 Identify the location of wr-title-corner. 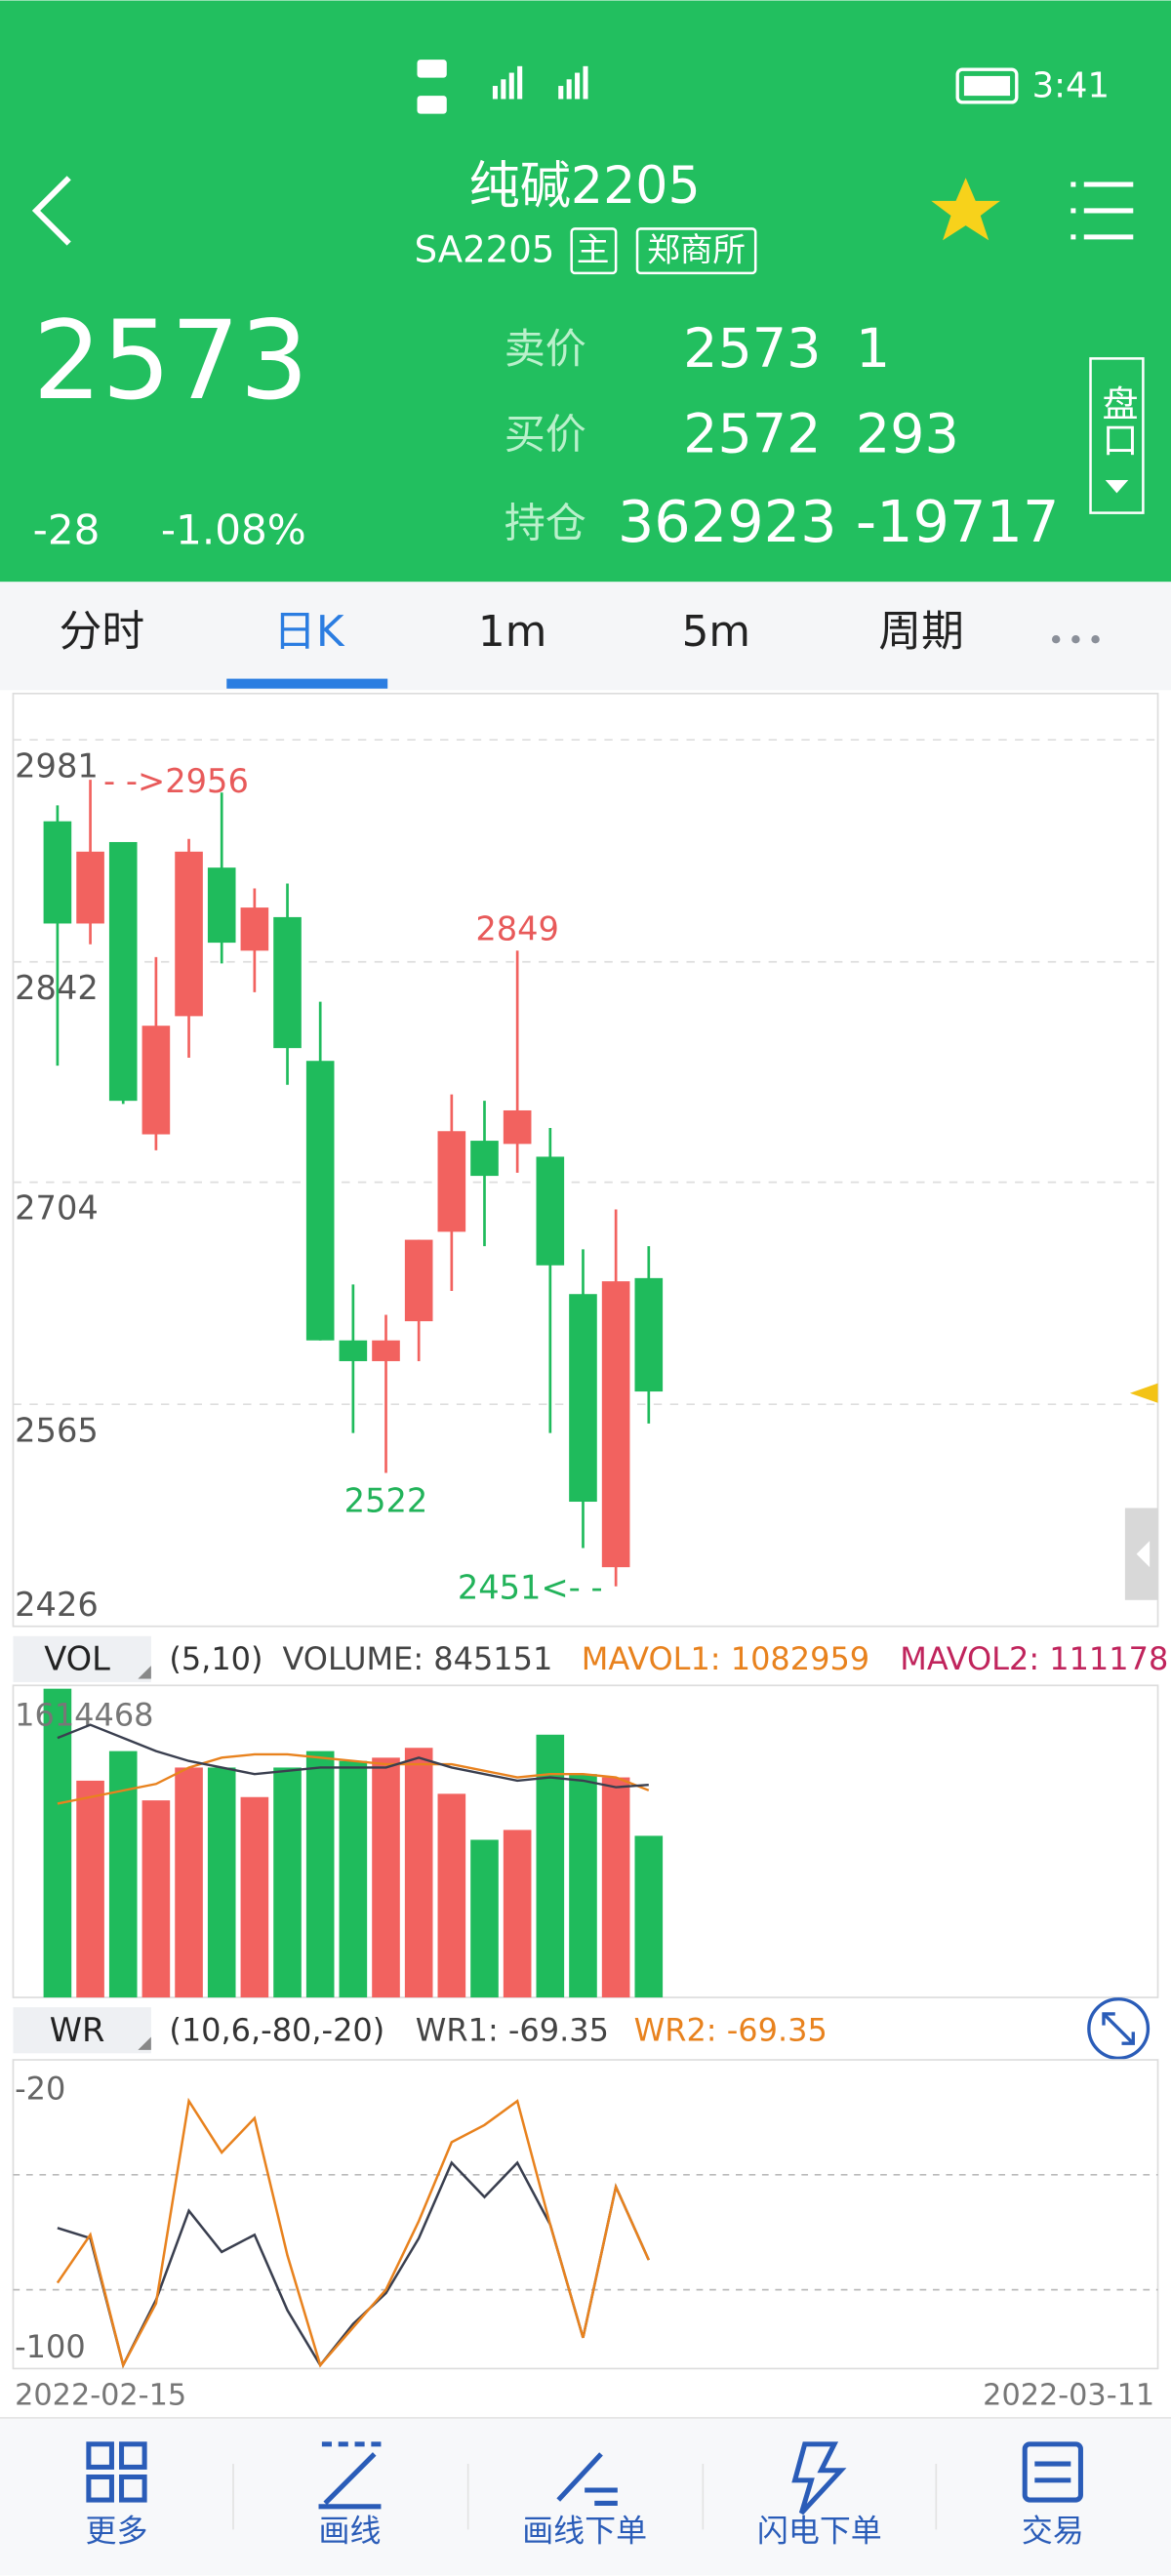
(144, 2043).